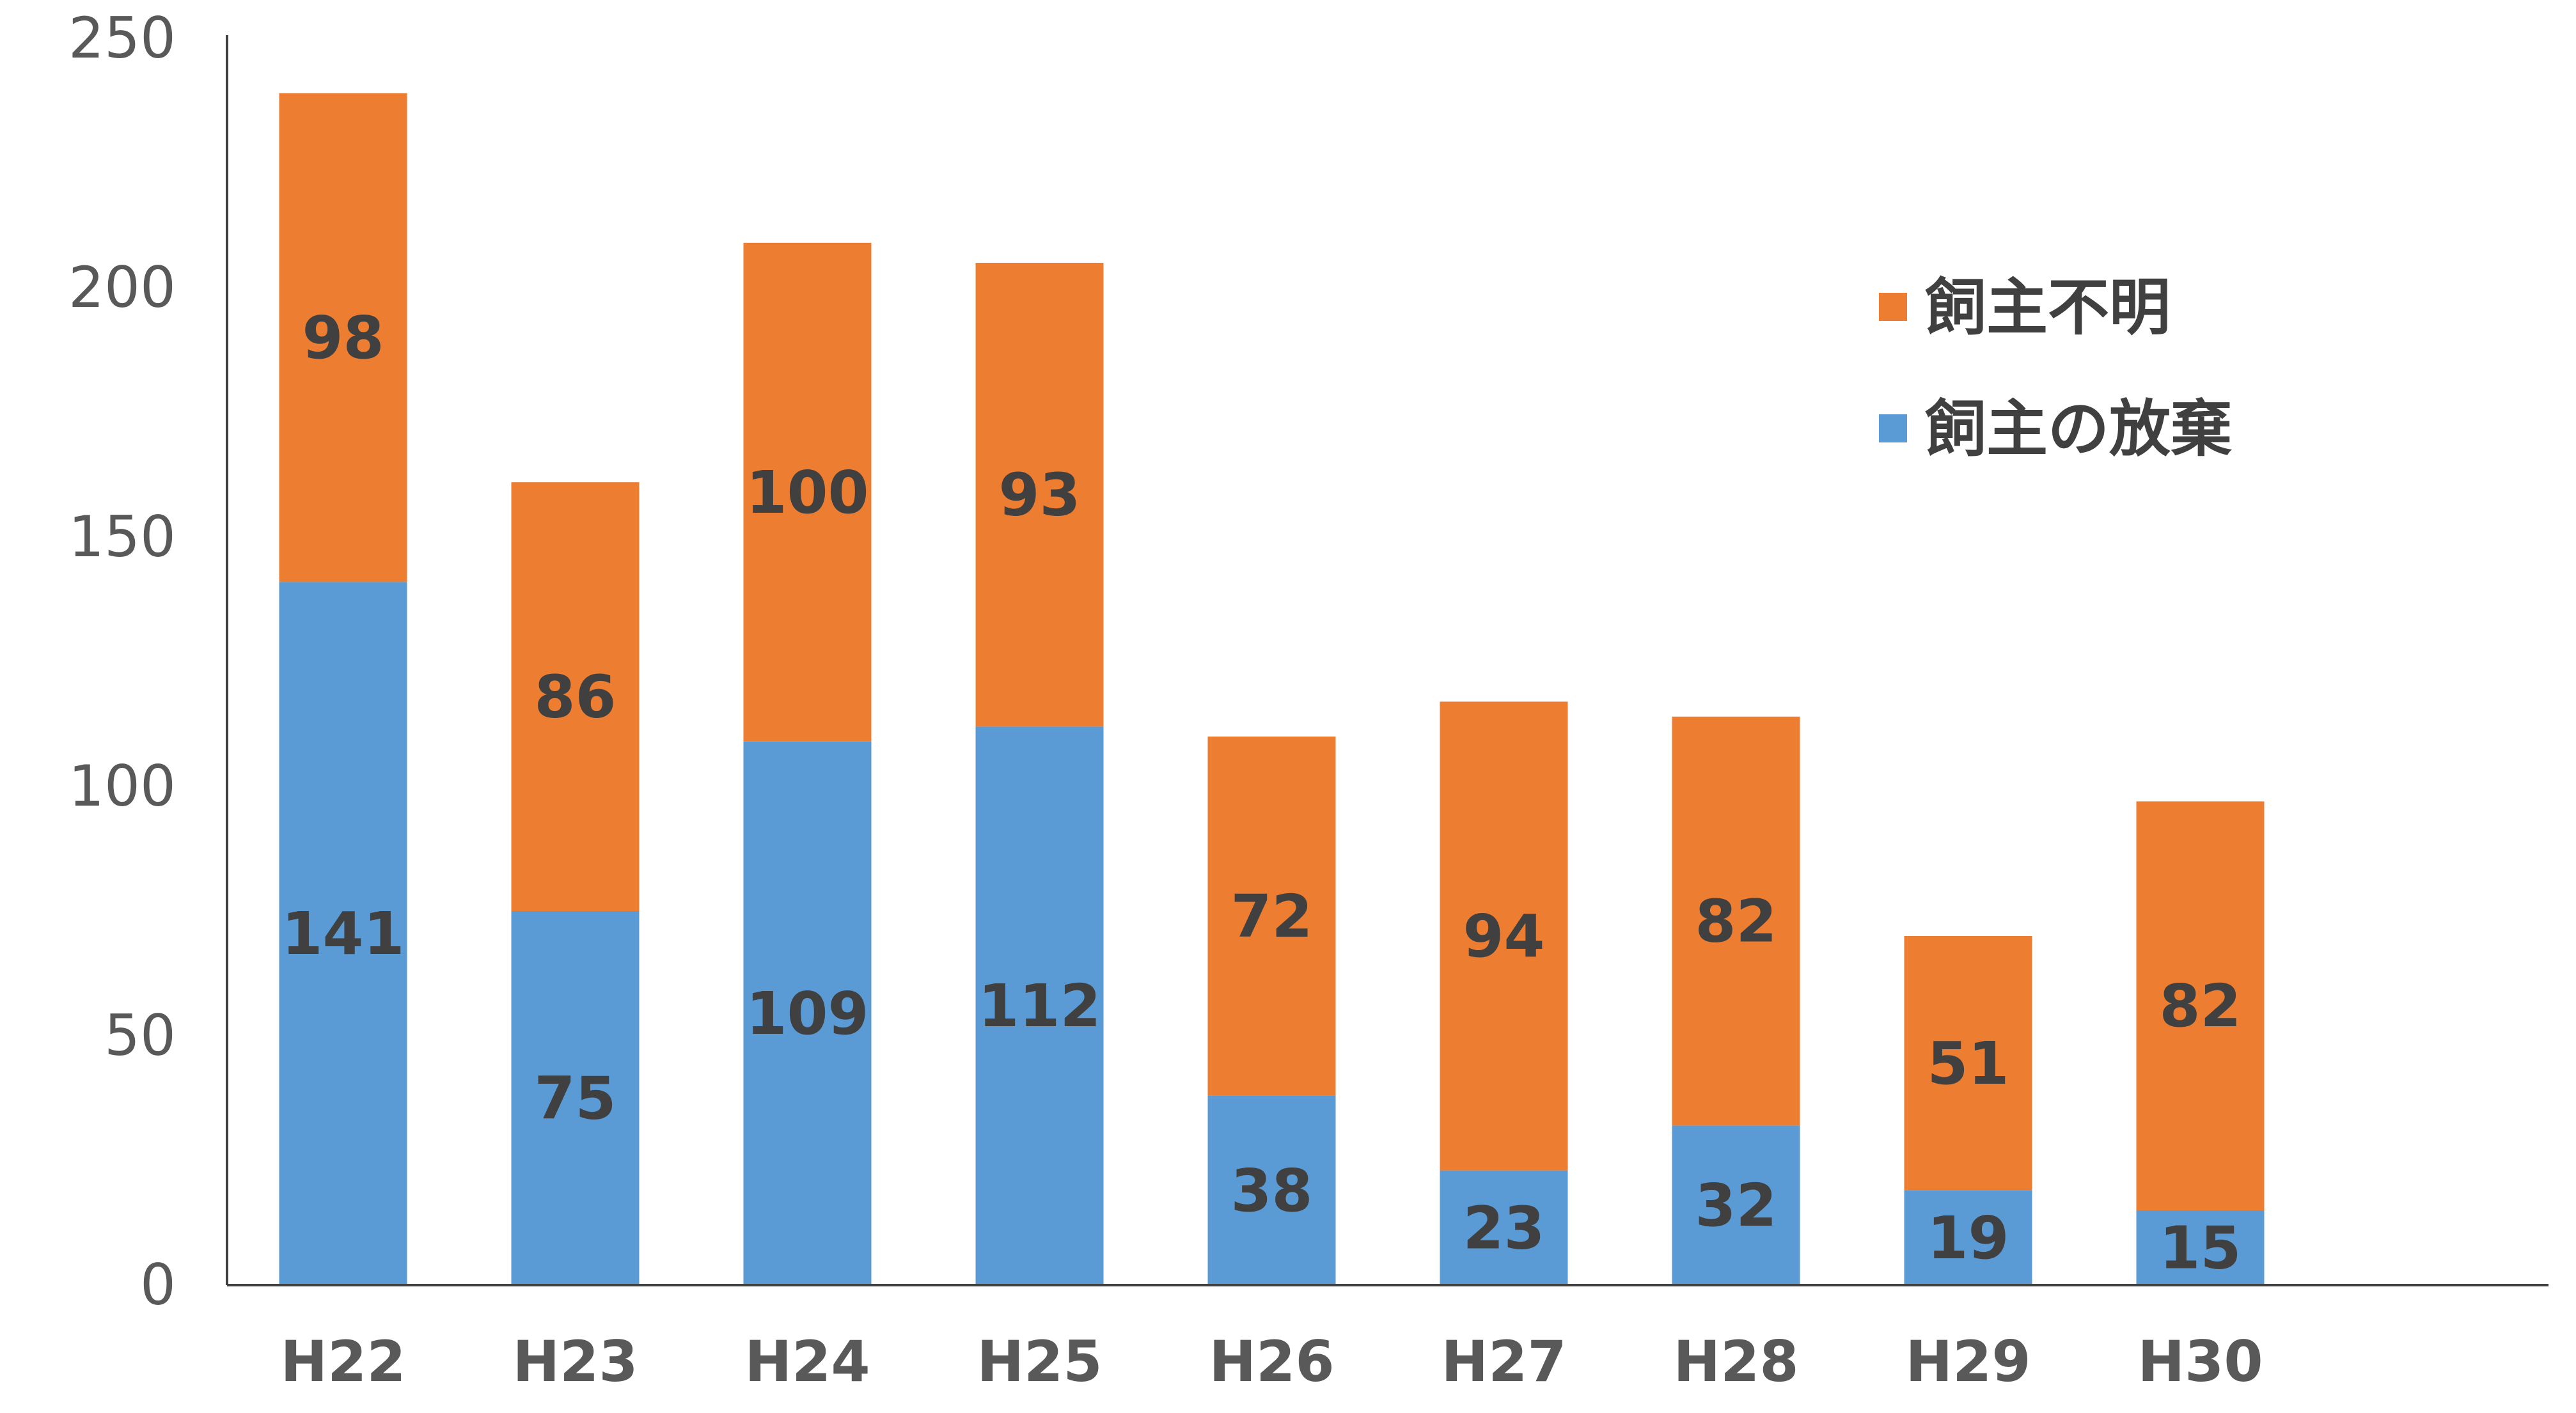 Image resolution: width=2576 pixels, height=1413 pixels. I want to click on data-label: 94, so click(1503, 936).